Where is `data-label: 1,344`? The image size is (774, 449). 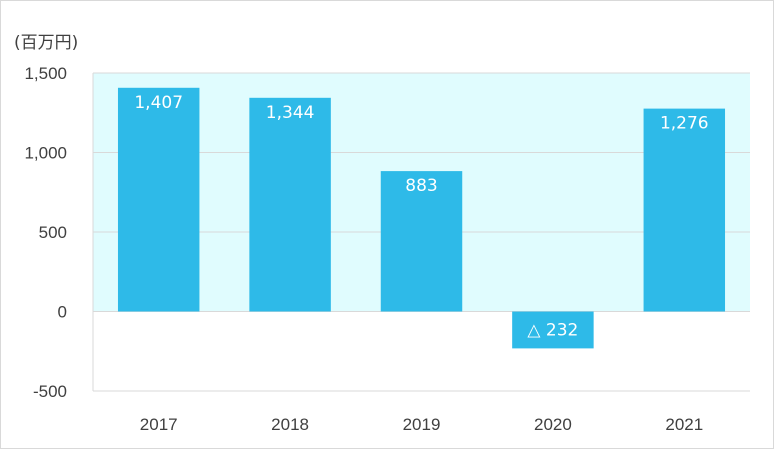 data-label: 1,344 is located at coordinates (290, 113).